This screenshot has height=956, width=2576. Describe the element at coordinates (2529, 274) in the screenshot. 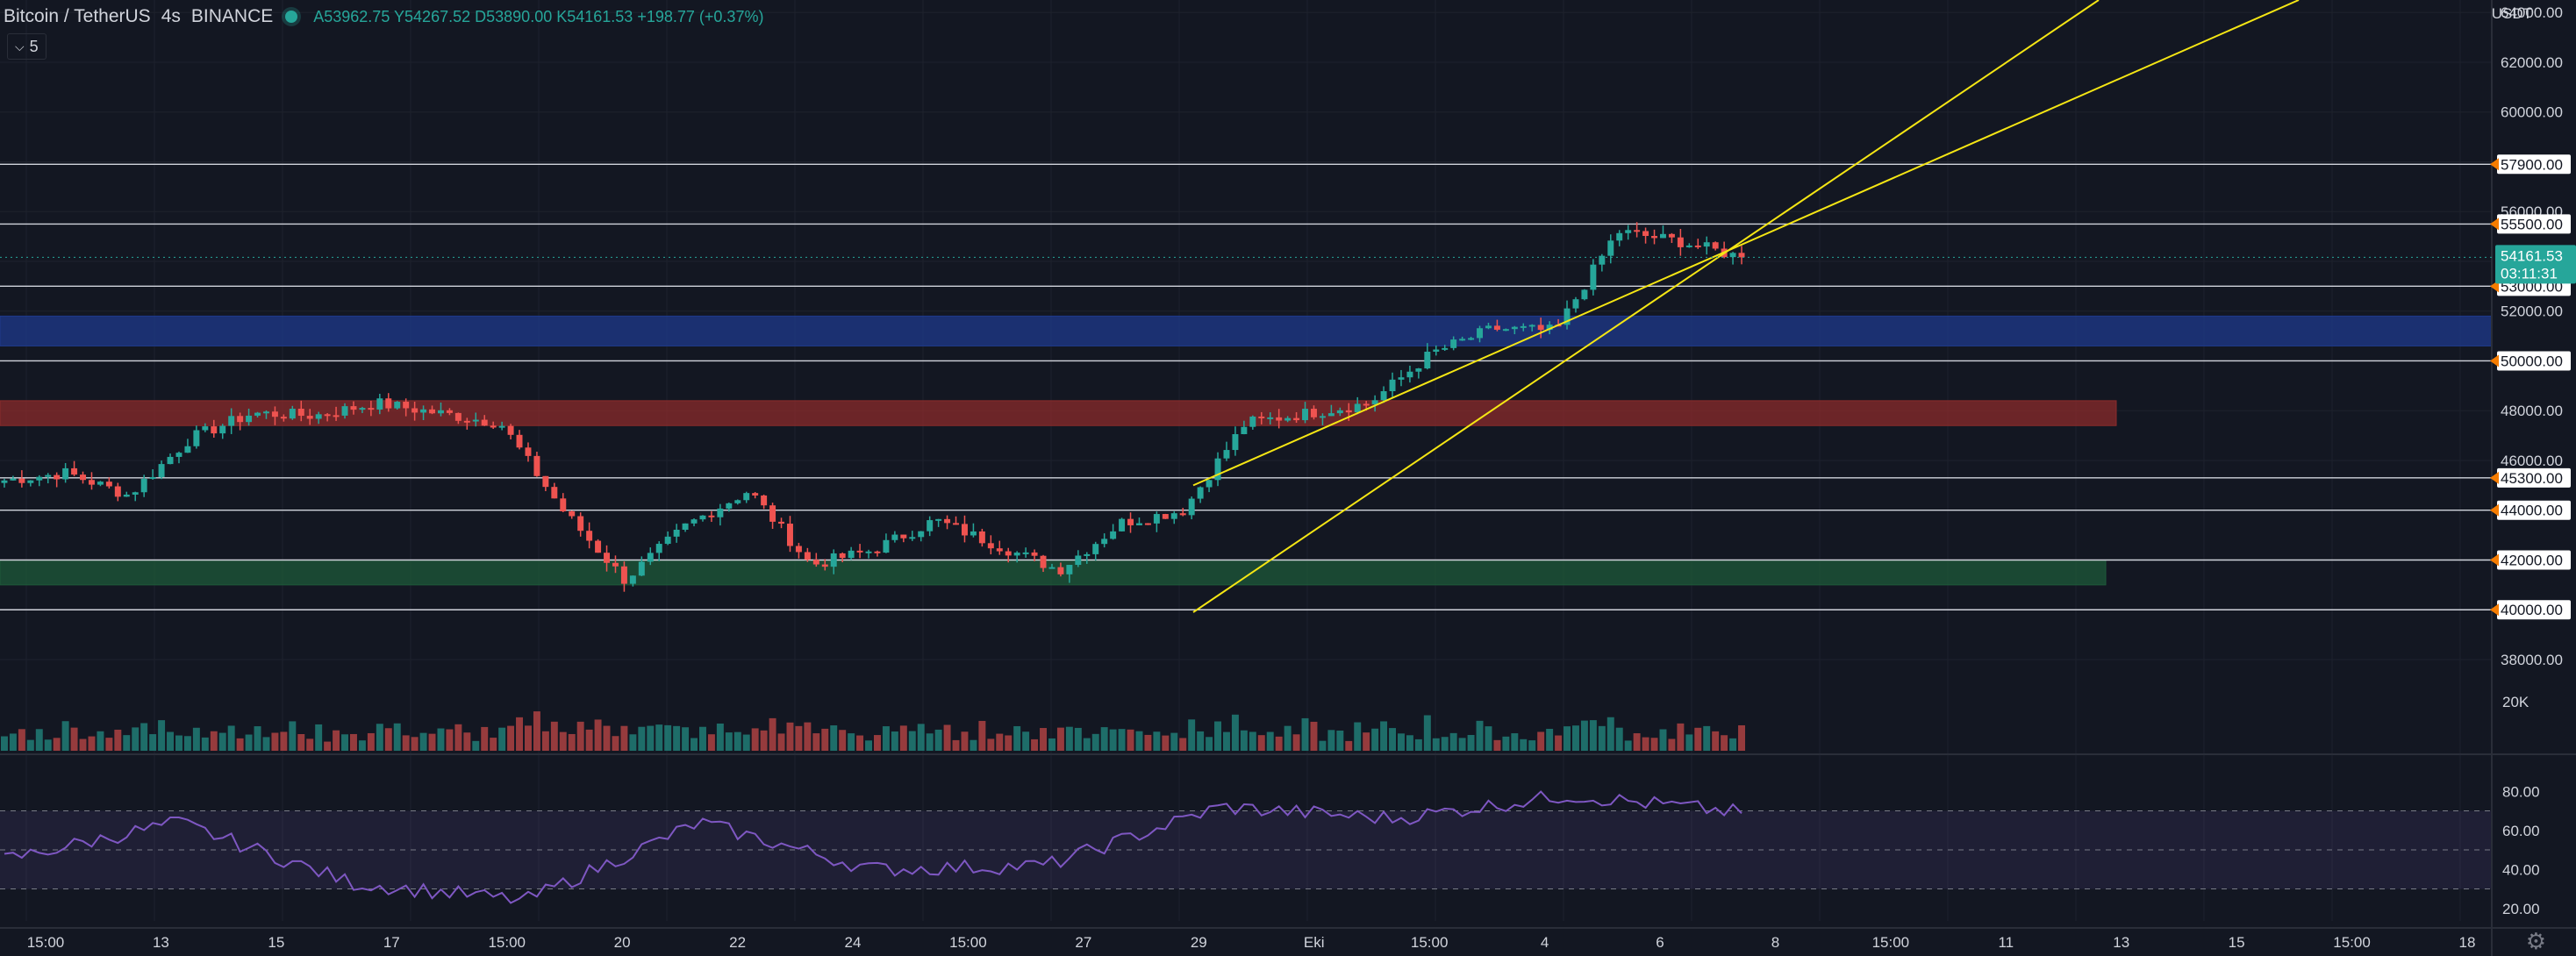

I see `countdown-label: 03:11:31` at that location.